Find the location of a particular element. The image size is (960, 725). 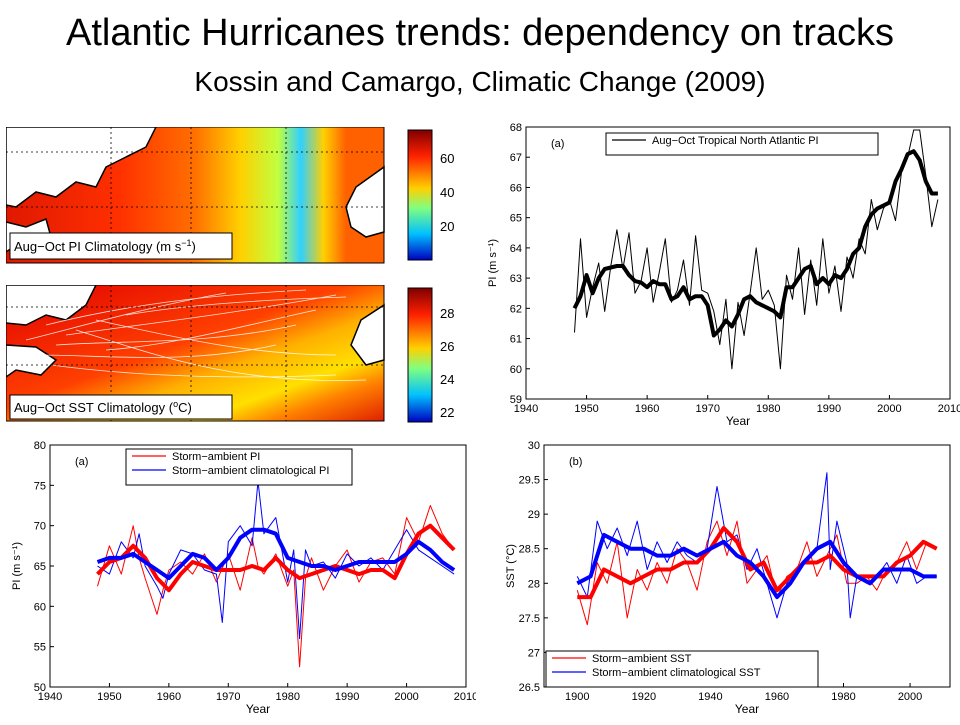

pi-colorbar-tick: 20 is located at coordinates (447, 226).